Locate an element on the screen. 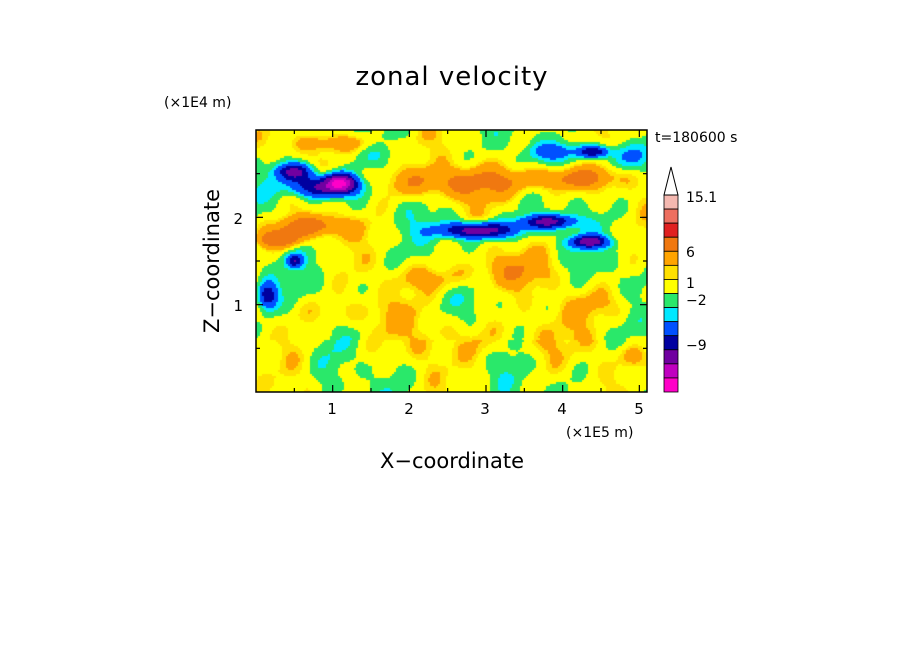 The image size is (904, 654). x-tick-label: 1 is located at coordinates (332, 409).